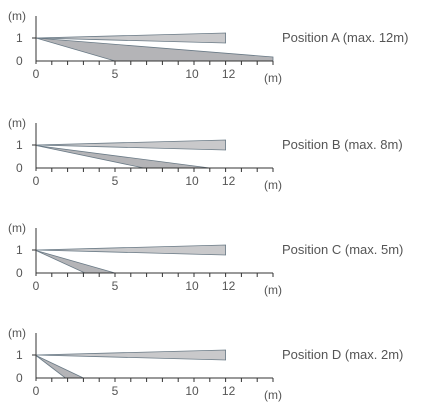  I want to click on position-label: Position D (max. 2m), so click(342, 354).